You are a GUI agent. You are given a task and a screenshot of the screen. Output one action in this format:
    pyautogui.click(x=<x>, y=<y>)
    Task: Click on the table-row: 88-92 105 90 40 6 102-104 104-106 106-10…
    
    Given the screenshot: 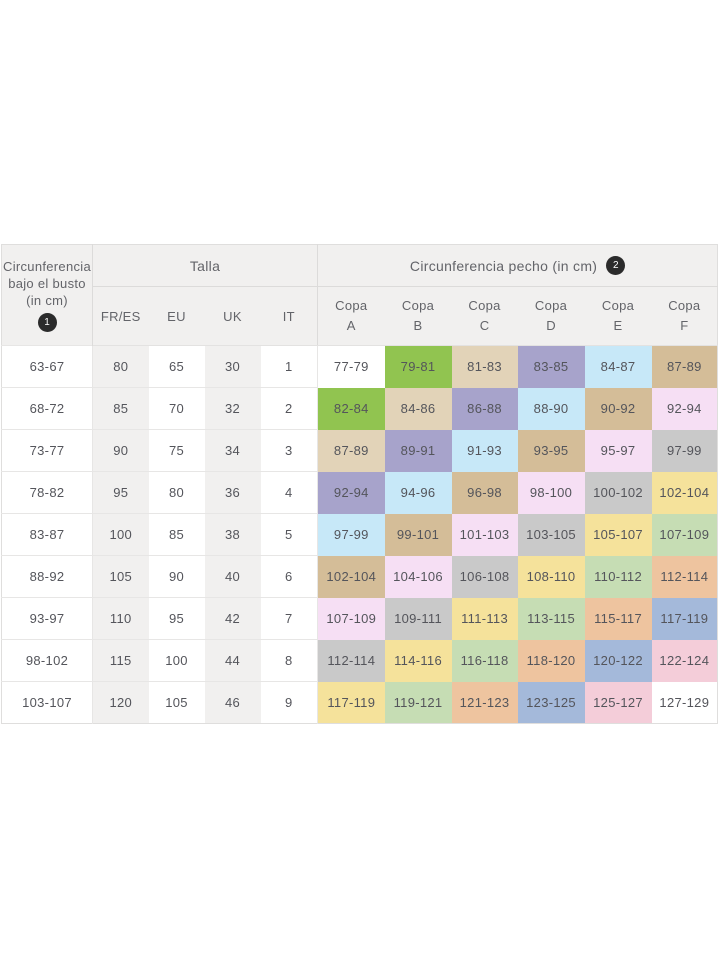 What is the action you would take?
    pyautogui.click(x=359, y=576)
    